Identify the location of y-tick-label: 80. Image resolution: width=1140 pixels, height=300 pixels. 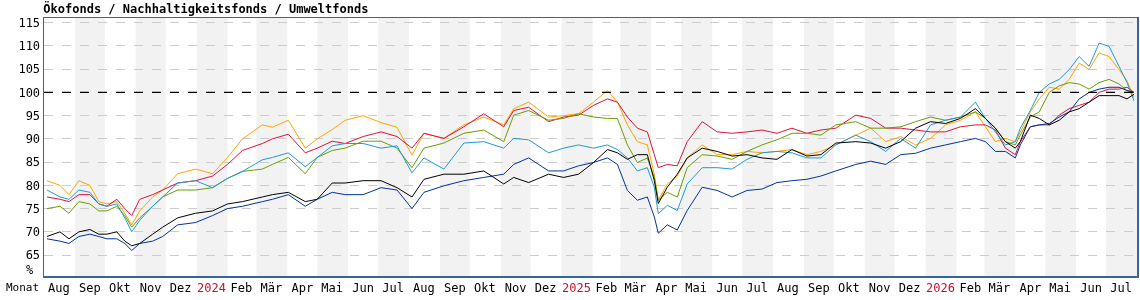
(33, 185).